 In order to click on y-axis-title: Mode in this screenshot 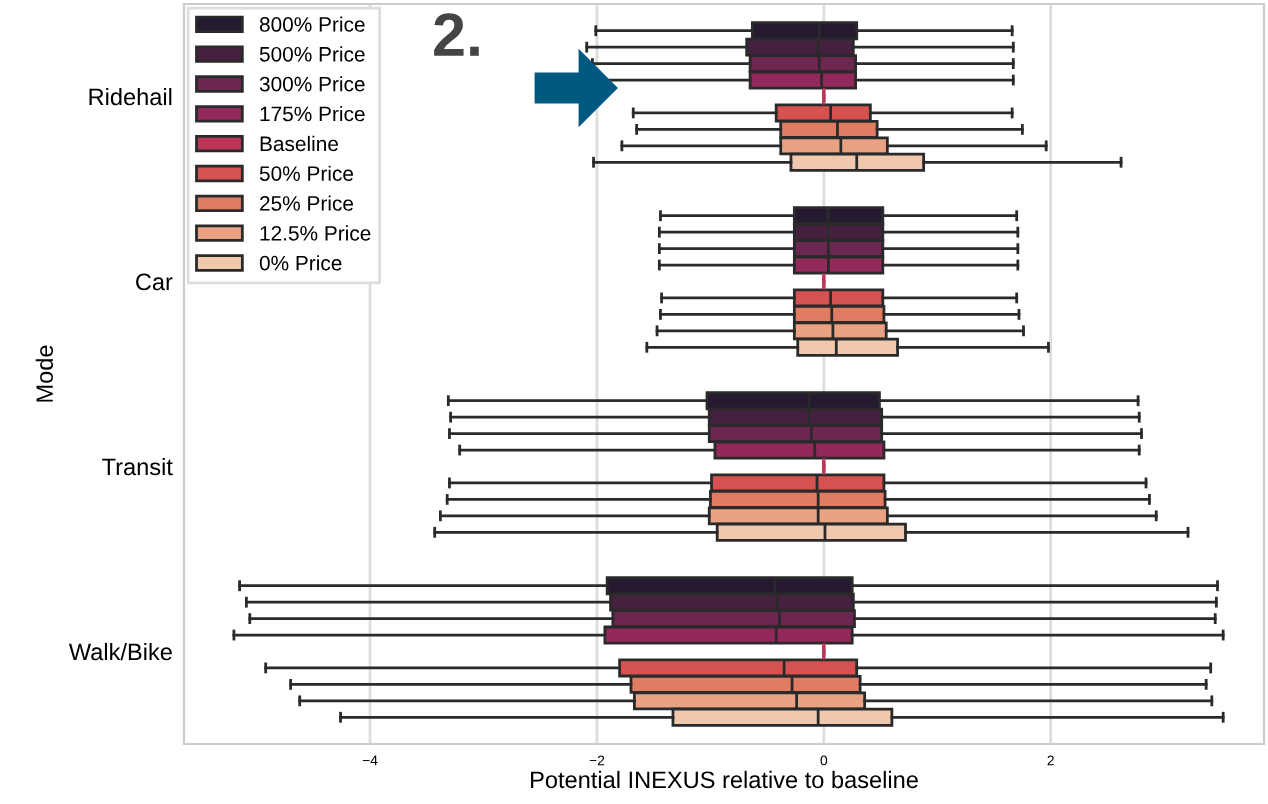, I will do `click(44, 373)`.